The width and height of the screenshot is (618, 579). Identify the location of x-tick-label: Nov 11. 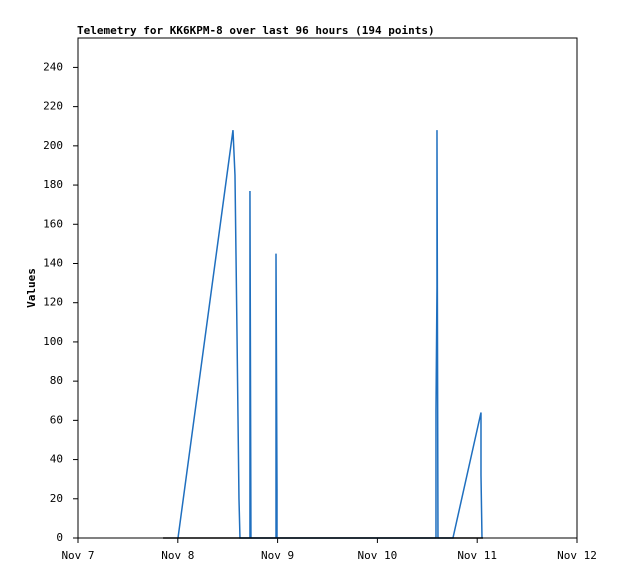
(477, 555).